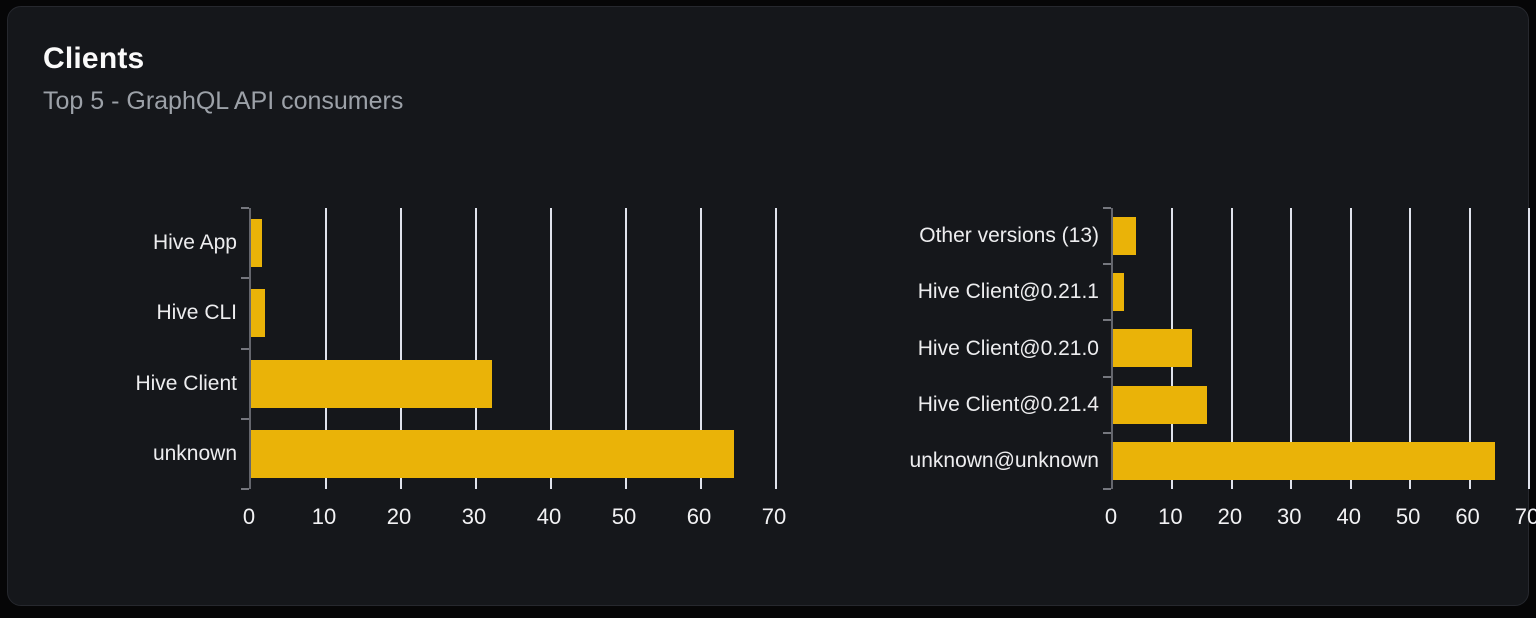 Image resolution: width=1536 pixels, height=618 pixels. What do you see at coordinates (194, 243) in the screenshot?
I see `y-axis-label: Hive App` at bounding box center [194, 243].